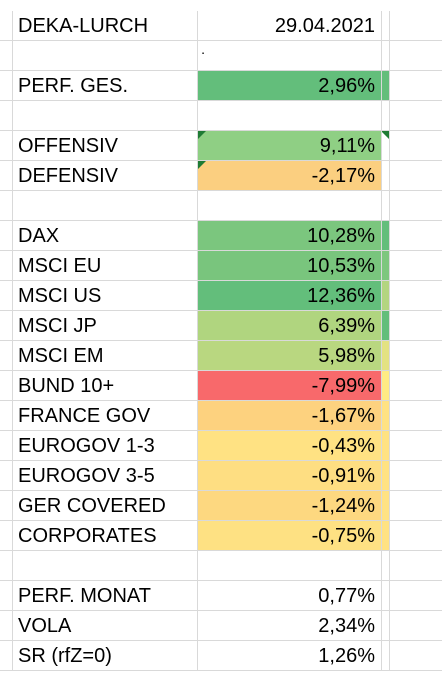 The image size is (442, 681). Describe the element at coordinates (290, 446) in the screenshot. I see `row-value: -0,43%` at that location.